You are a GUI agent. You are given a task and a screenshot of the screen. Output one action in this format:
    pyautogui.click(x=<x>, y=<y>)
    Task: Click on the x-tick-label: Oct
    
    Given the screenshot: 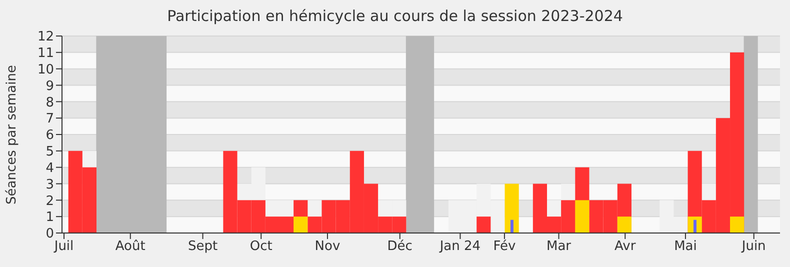 What is the action you would take?
    pyautogui.click(x=261, y=246)
    